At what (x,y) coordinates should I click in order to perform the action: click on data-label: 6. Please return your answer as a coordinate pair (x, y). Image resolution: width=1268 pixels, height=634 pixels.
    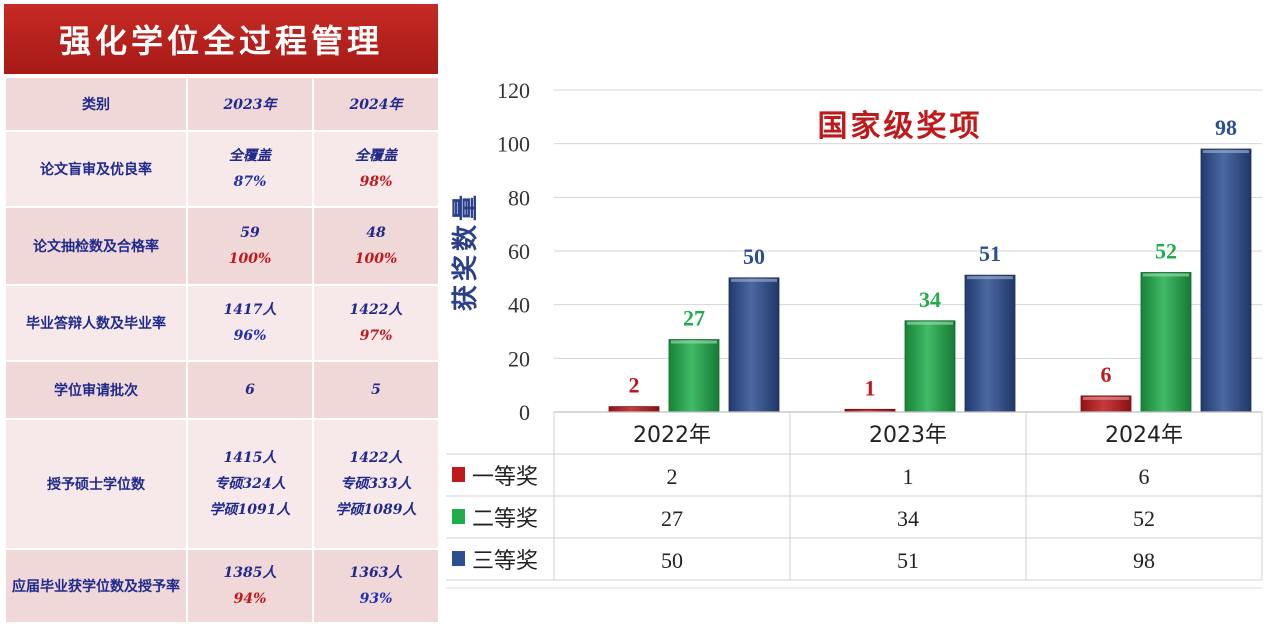
    Looking at the image, I should click on (1106, 374).